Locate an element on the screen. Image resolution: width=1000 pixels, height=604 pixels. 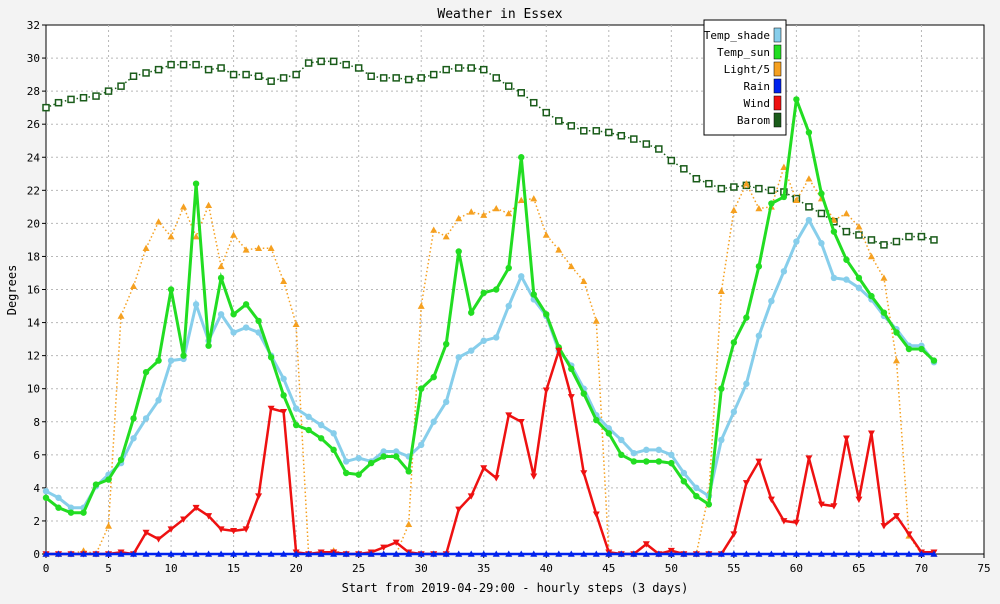
legend-swatch-rain is located at coordinates (777, 86).